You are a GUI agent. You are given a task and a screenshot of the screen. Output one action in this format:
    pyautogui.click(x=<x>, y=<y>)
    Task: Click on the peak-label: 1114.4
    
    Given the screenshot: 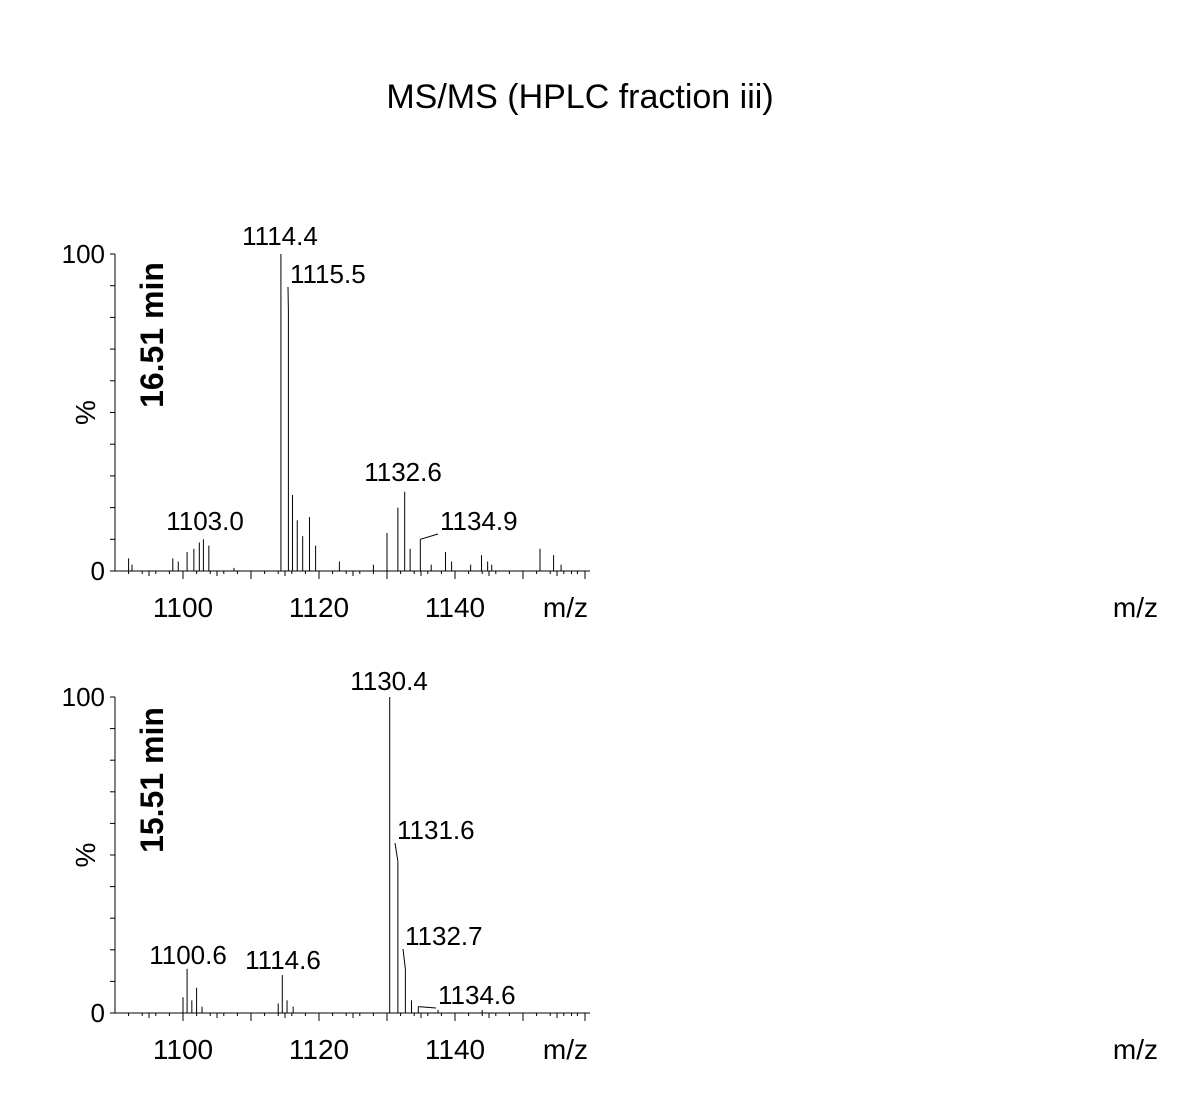 What is the action you would take?
    pyautogui.click(x=280, y=238)
    